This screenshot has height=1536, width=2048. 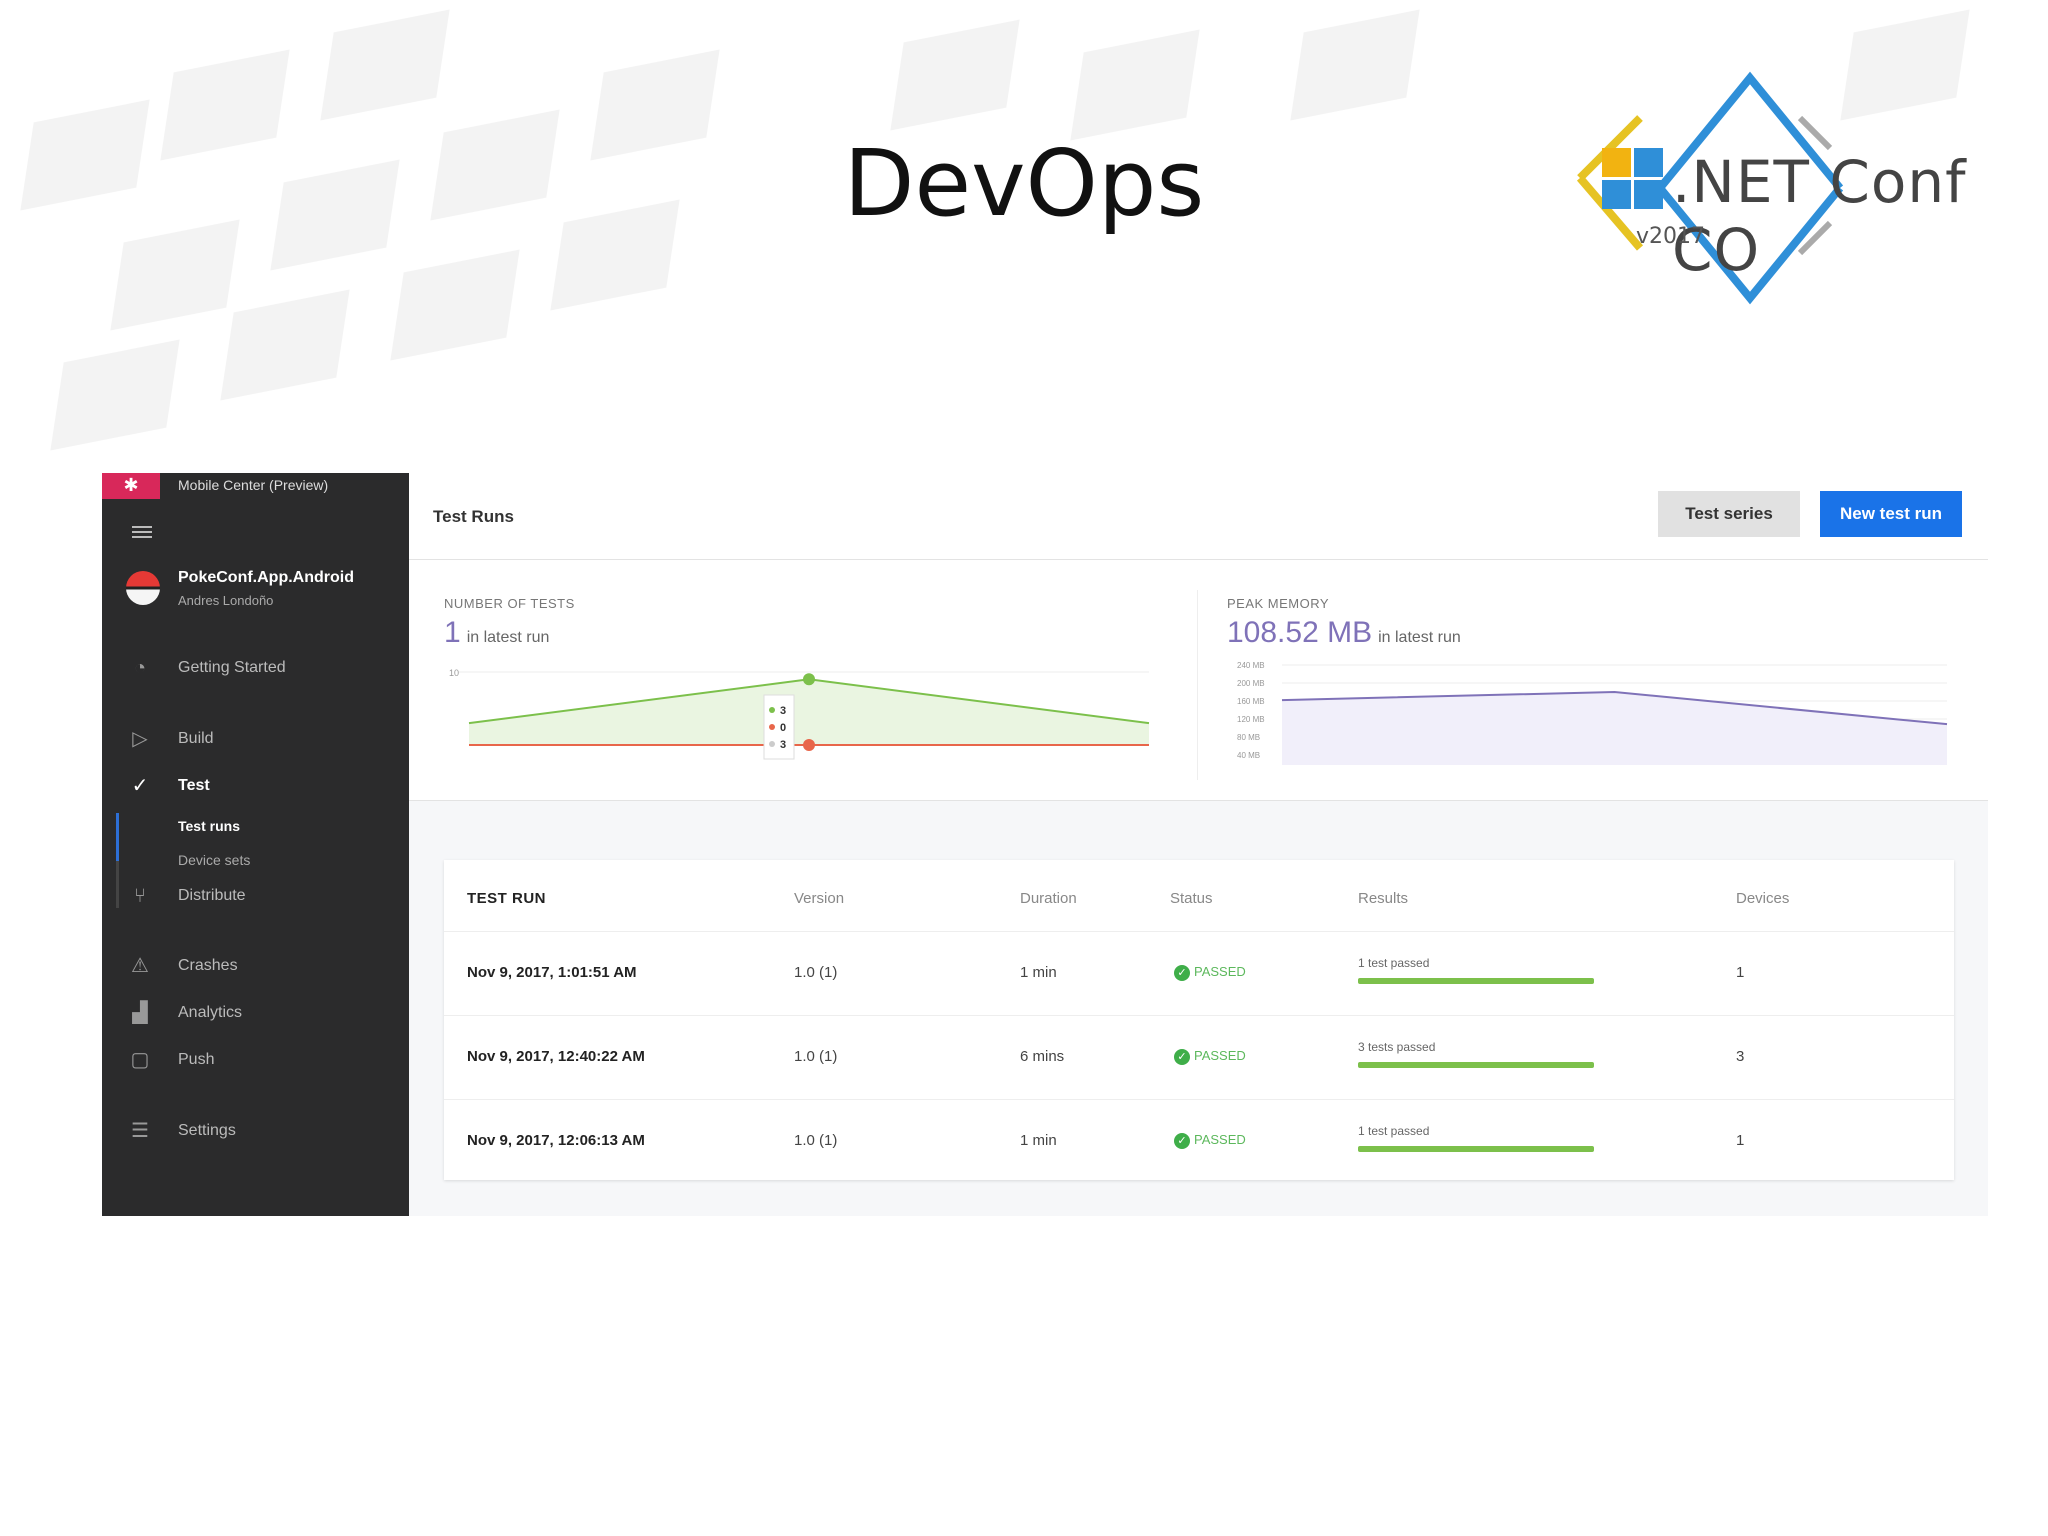 I want to click on memory-series-line, so click(x=1614, y=708).